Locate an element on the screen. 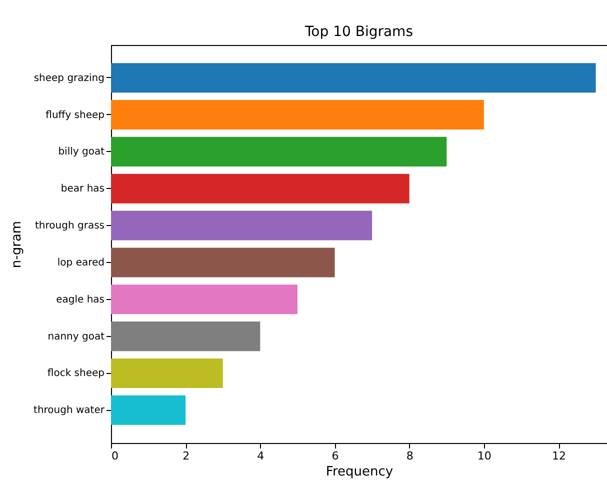  y-tick-label: through water is located at coordinates (70, 410).